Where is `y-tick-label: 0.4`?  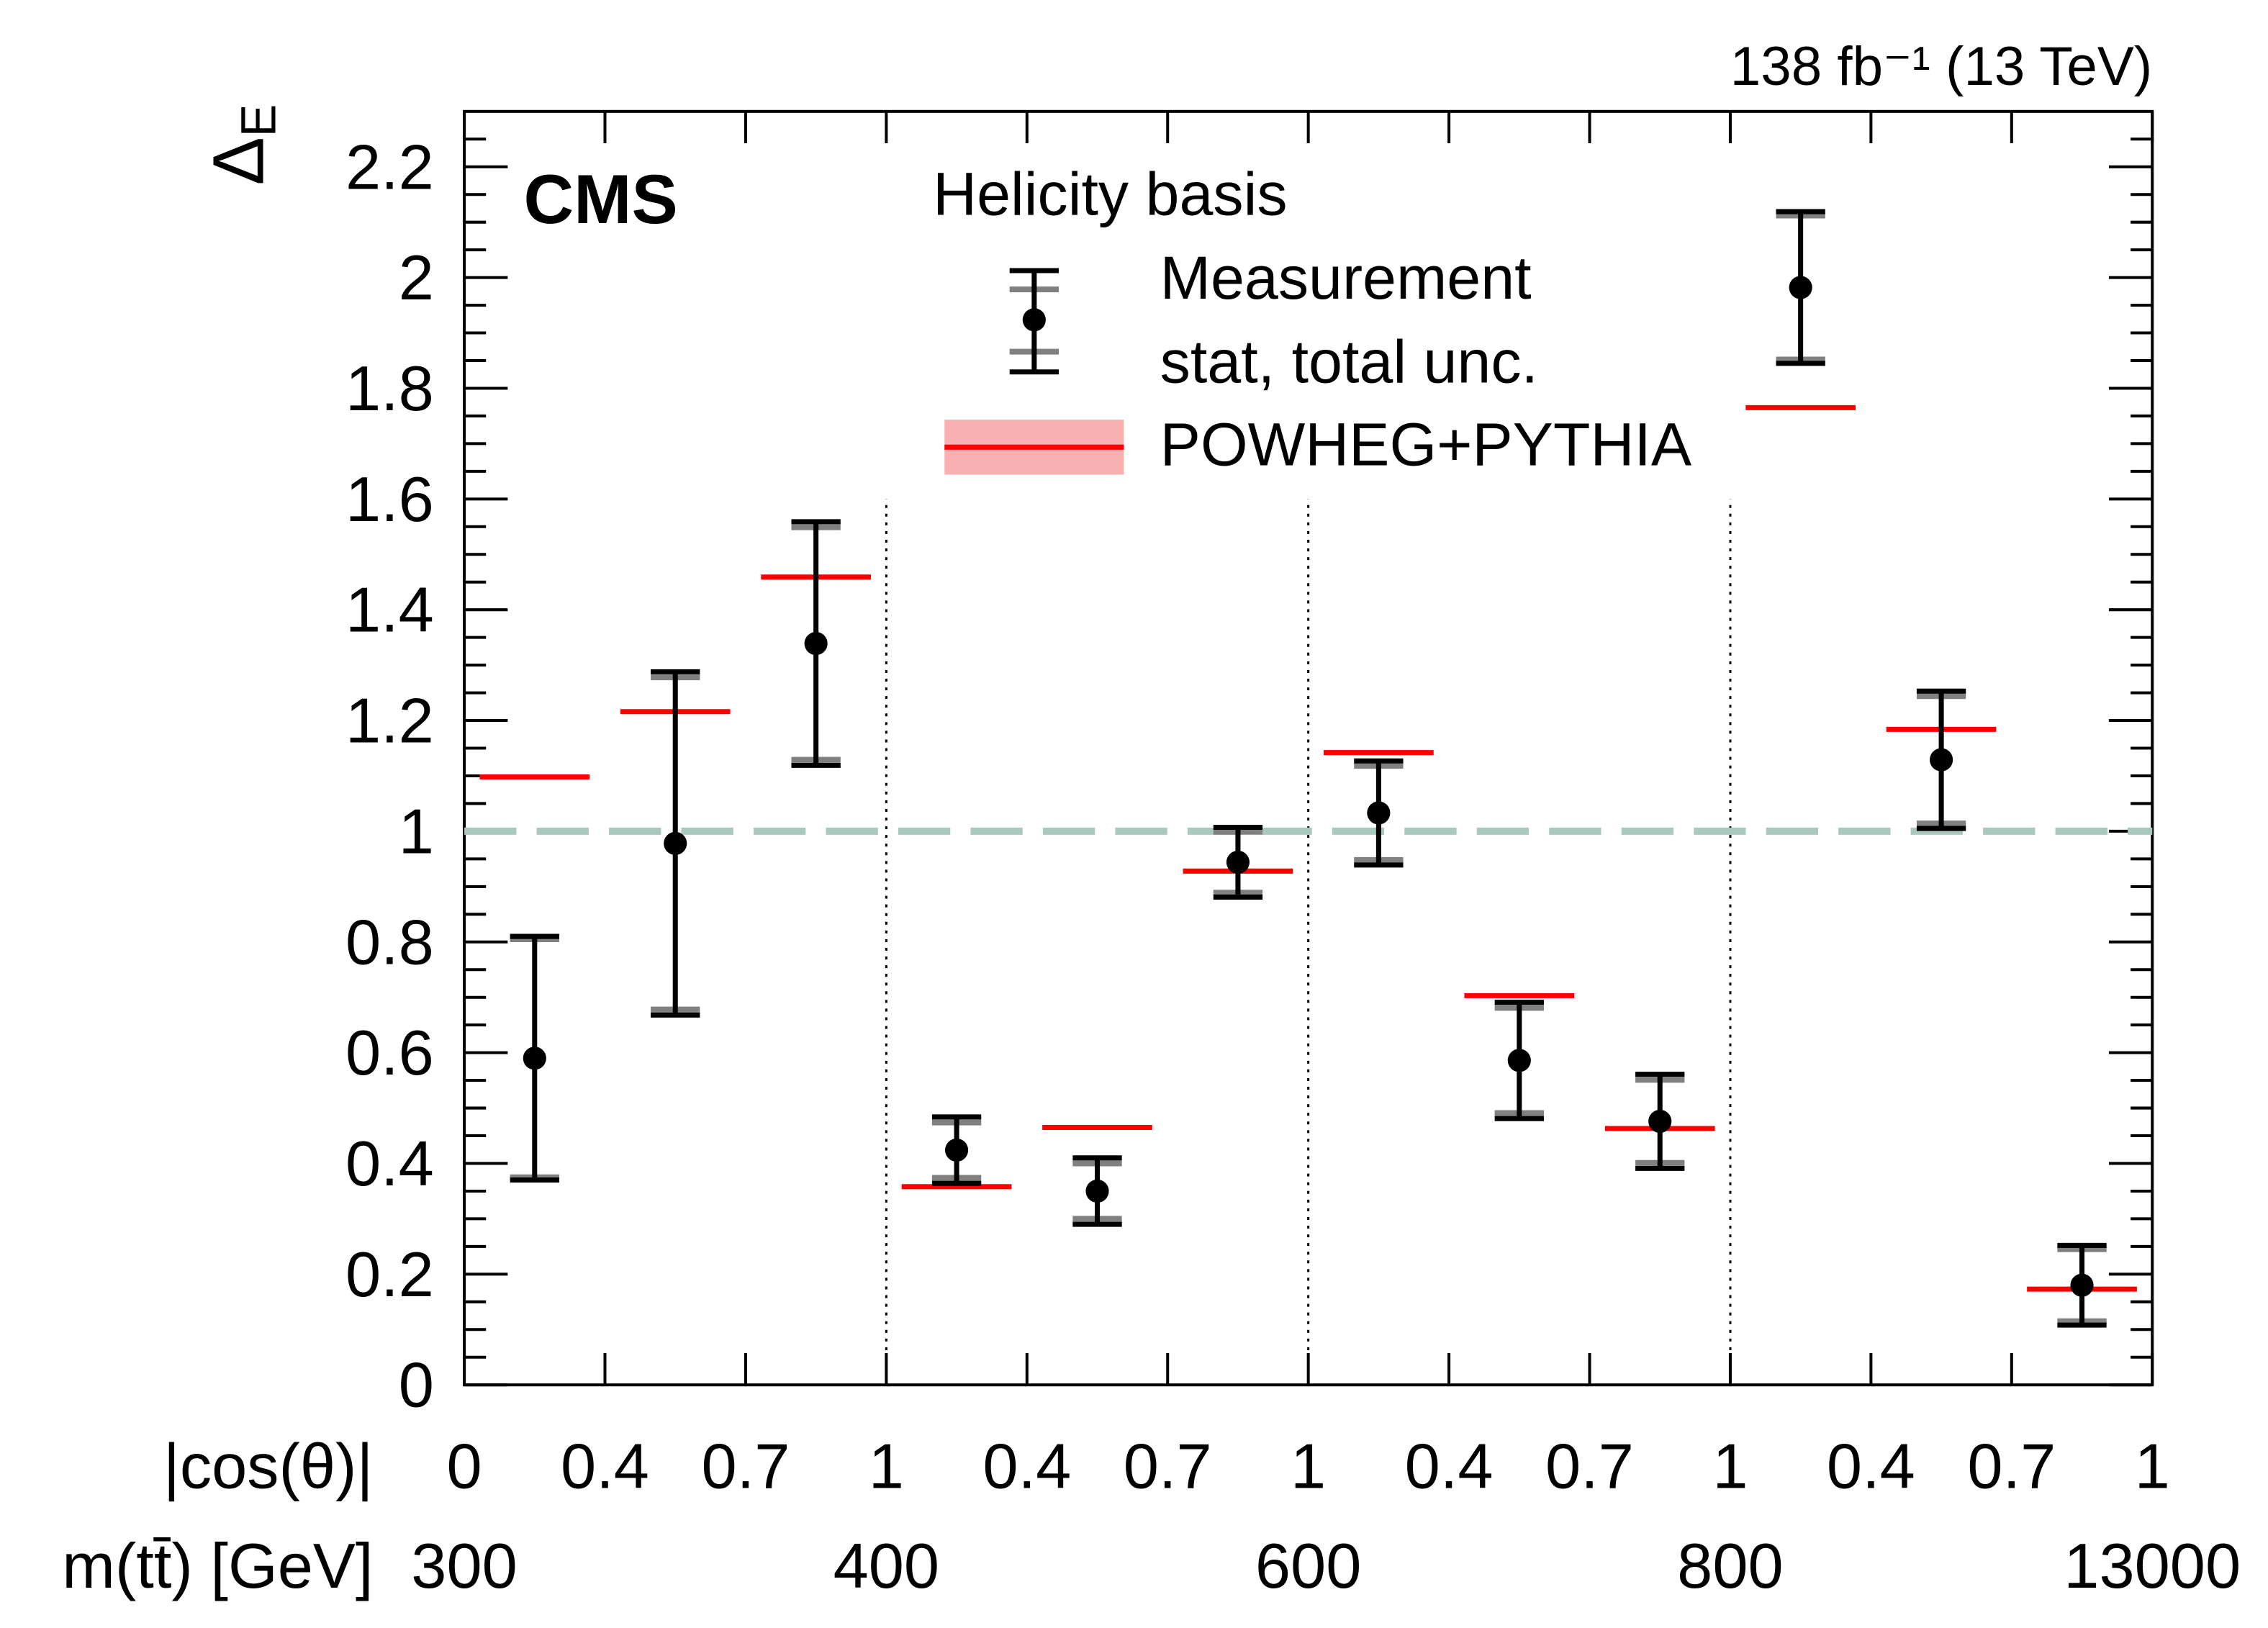 y-tick-label: 0.4 is located at coordinates (389, 1163).